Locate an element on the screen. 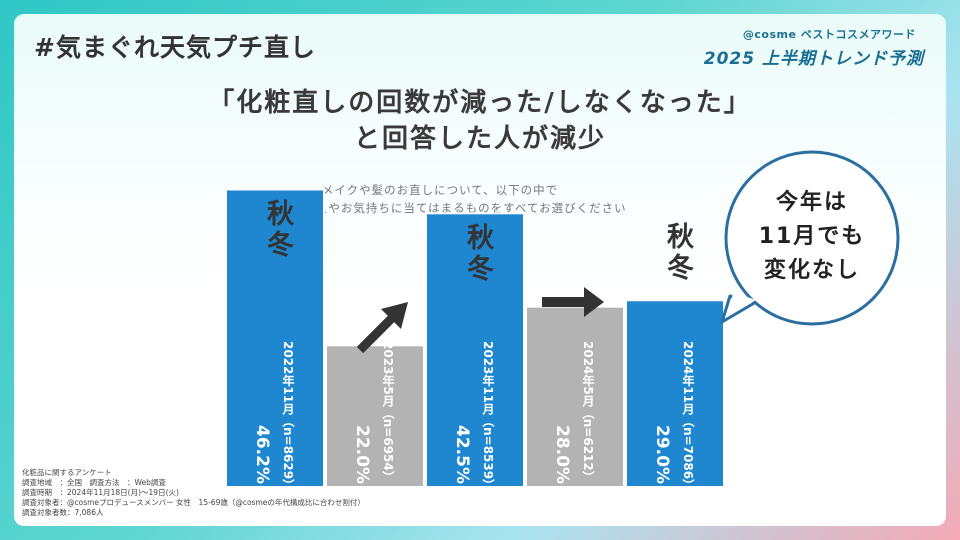 Image resolution: width=960 pixels, height=540 pixels. bar-value-label: 22.0% is located at coordinates (362, 454).